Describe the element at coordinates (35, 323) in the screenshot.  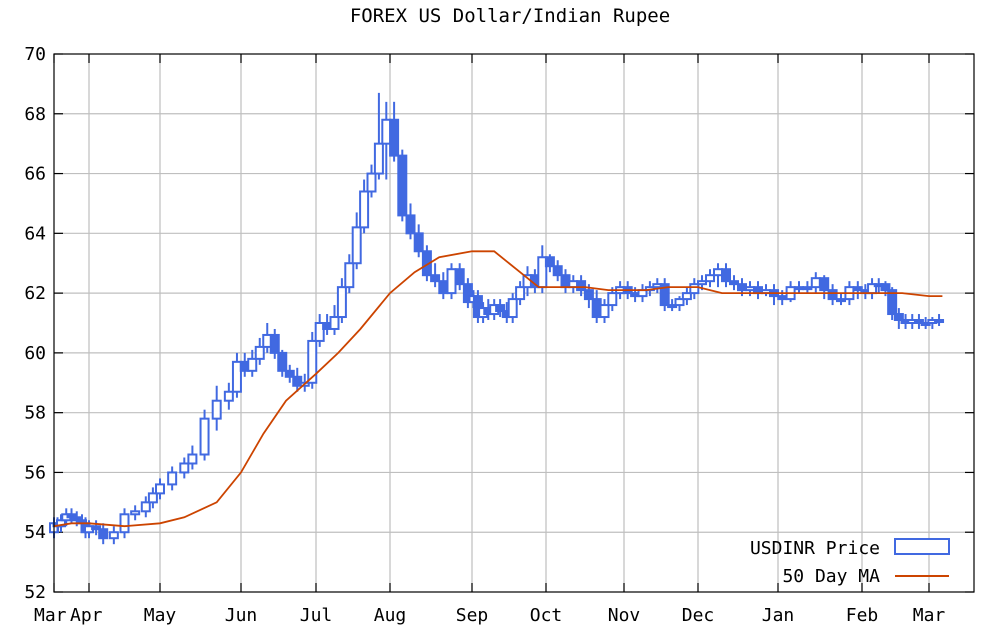
I see `y-axis-labels: 52 54 56 58 60 62 64 66 68 70` at that location.